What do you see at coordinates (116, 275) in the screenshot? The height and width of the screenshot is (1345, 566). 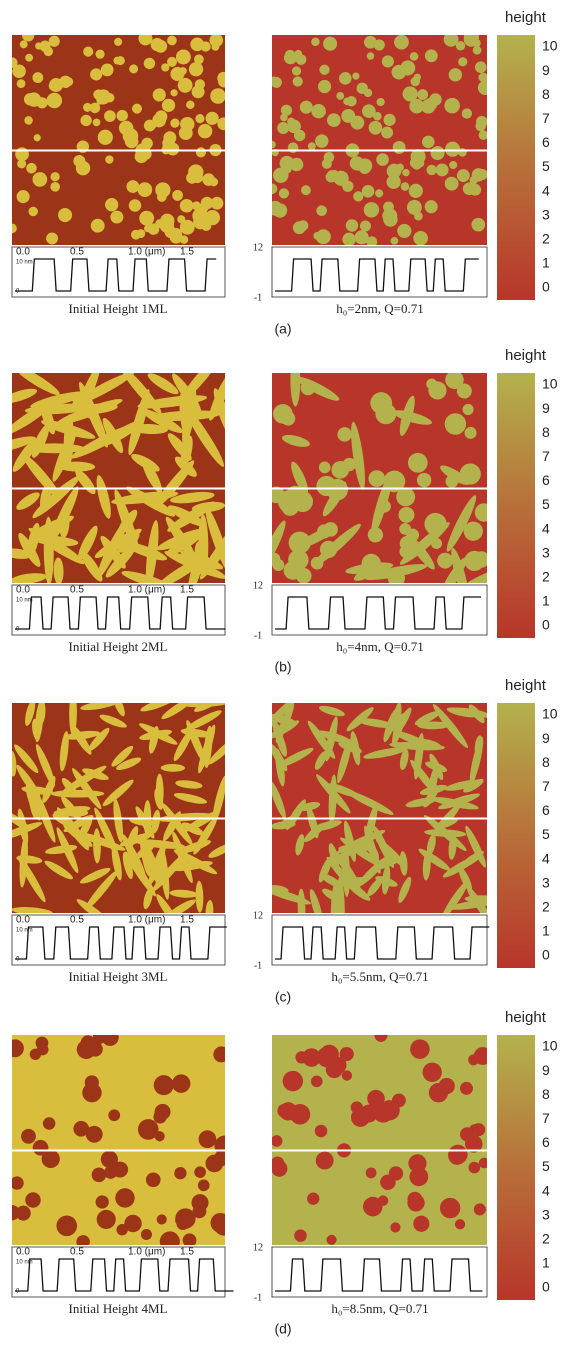 I see `profile-line` at bounding box center [116, 275].